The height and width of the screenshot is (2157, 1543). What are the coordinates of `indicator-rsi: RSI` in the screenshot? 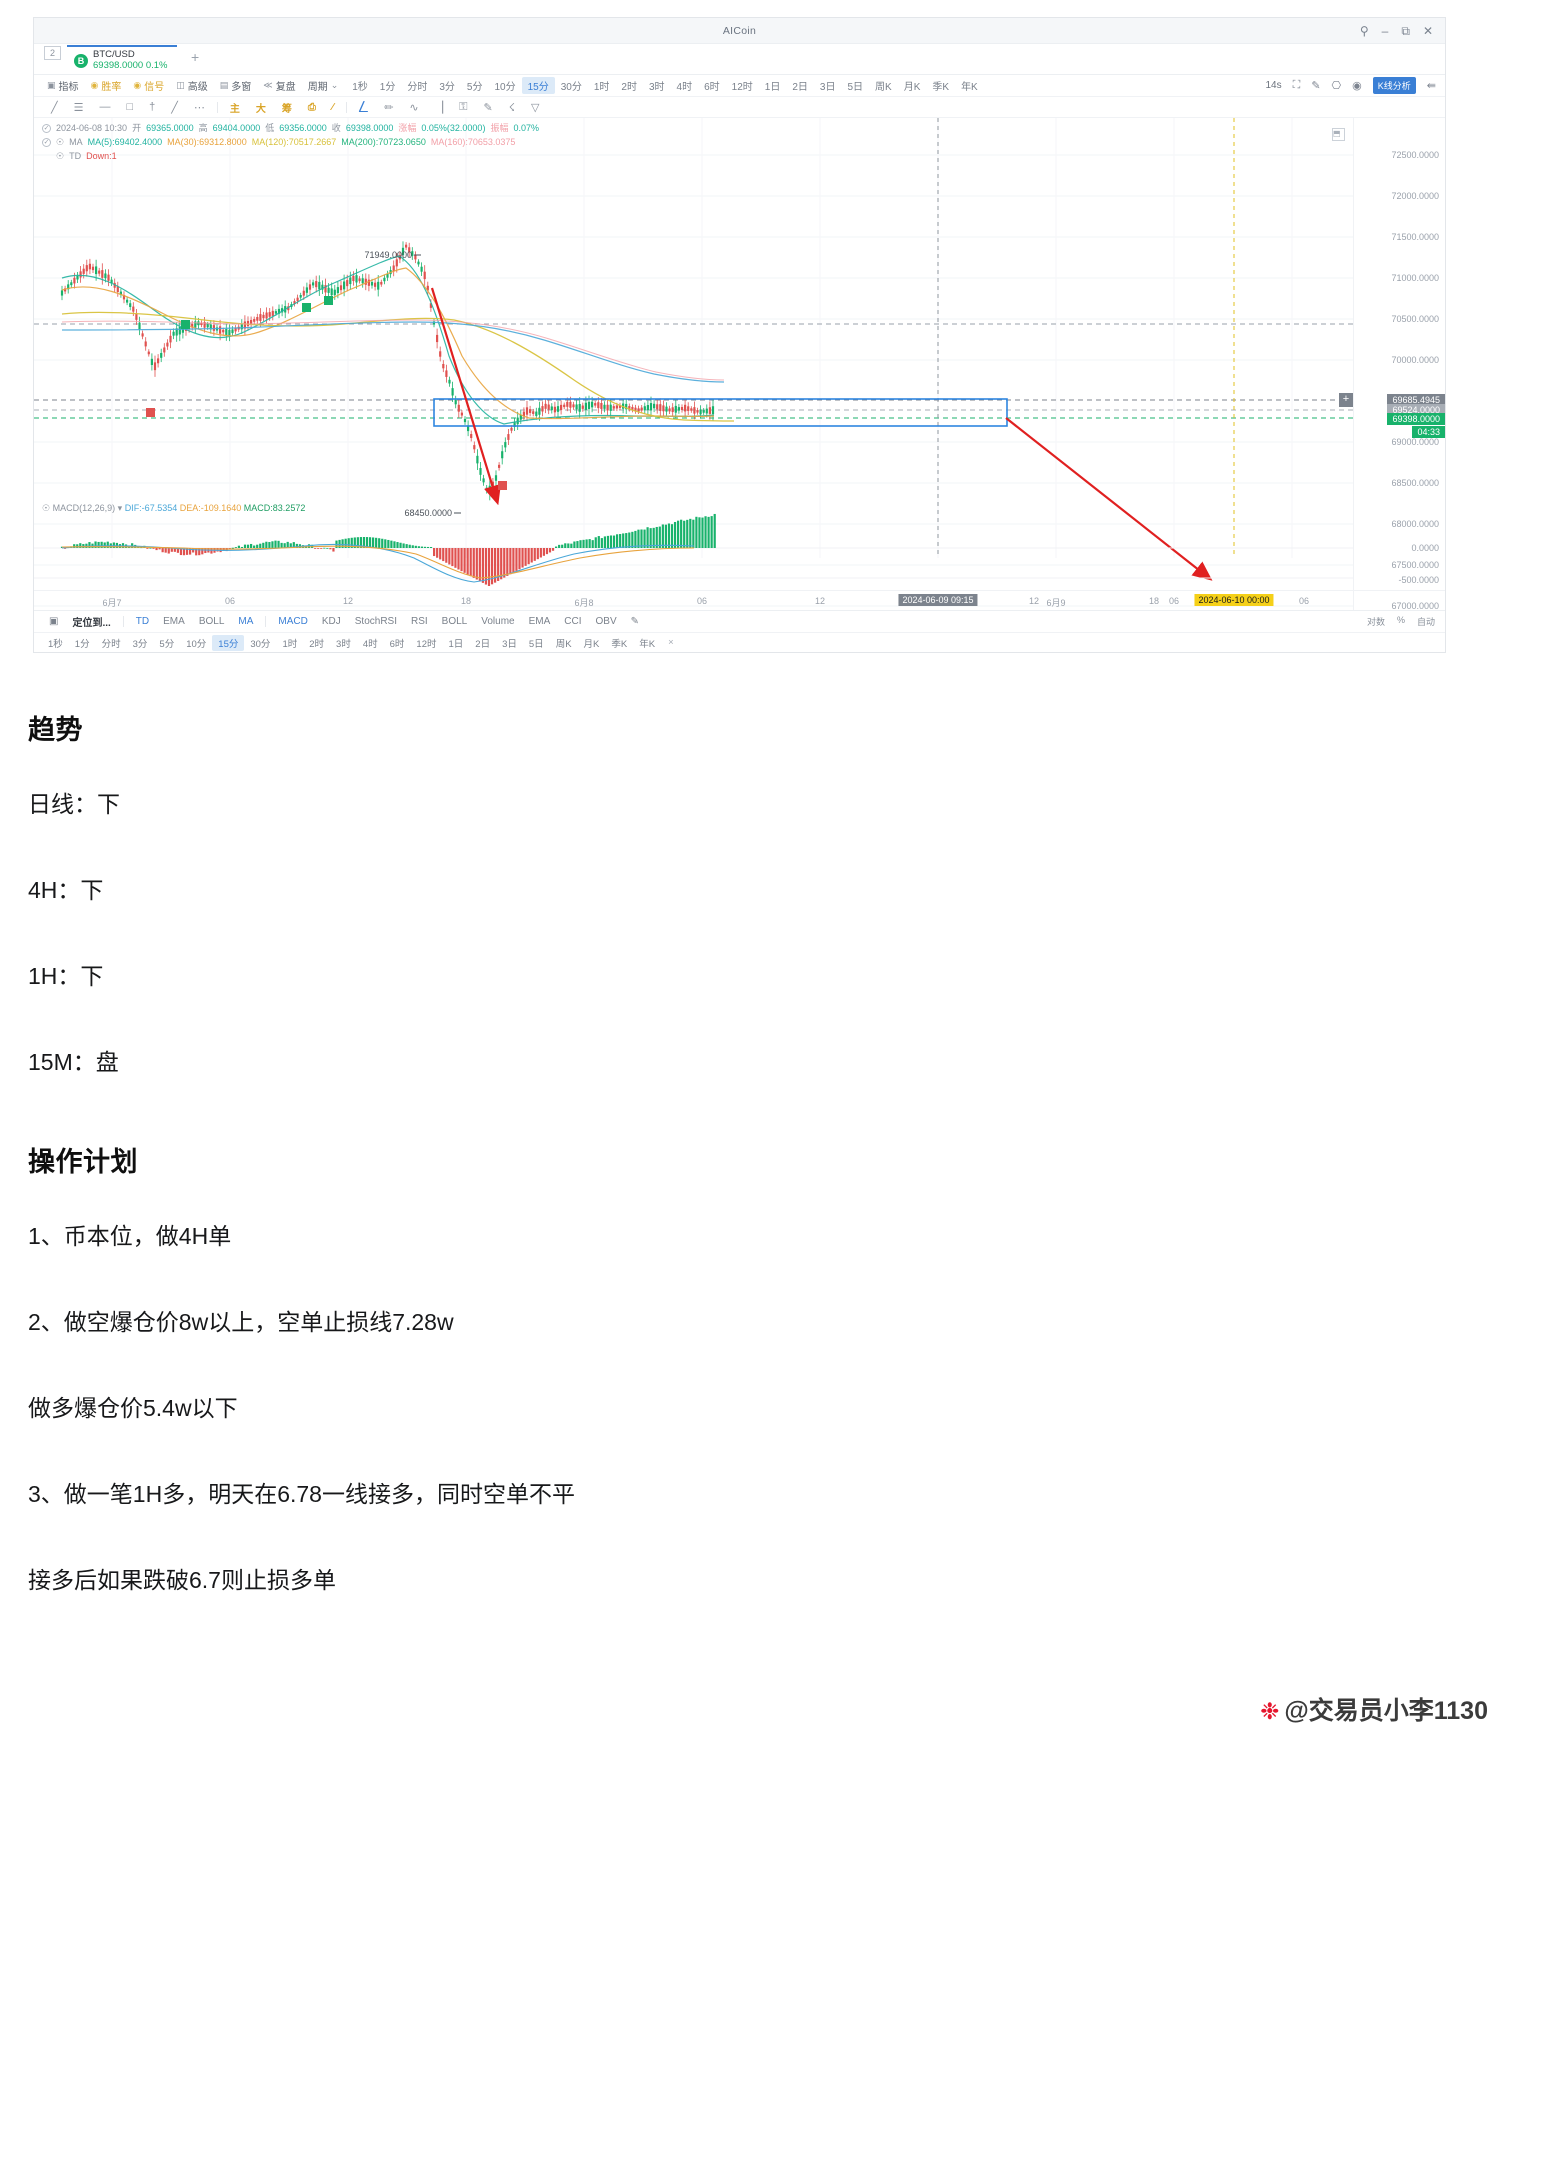 It's located at (419, 621).